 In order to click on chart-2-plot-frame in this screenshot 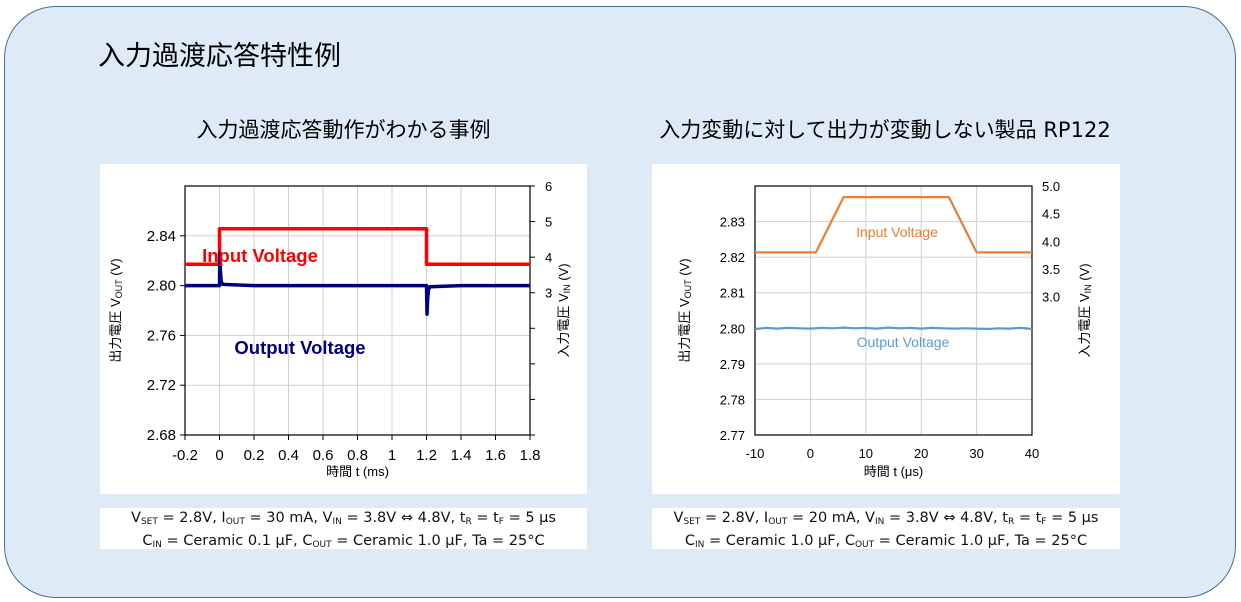, I will do `click(893, 310)`.